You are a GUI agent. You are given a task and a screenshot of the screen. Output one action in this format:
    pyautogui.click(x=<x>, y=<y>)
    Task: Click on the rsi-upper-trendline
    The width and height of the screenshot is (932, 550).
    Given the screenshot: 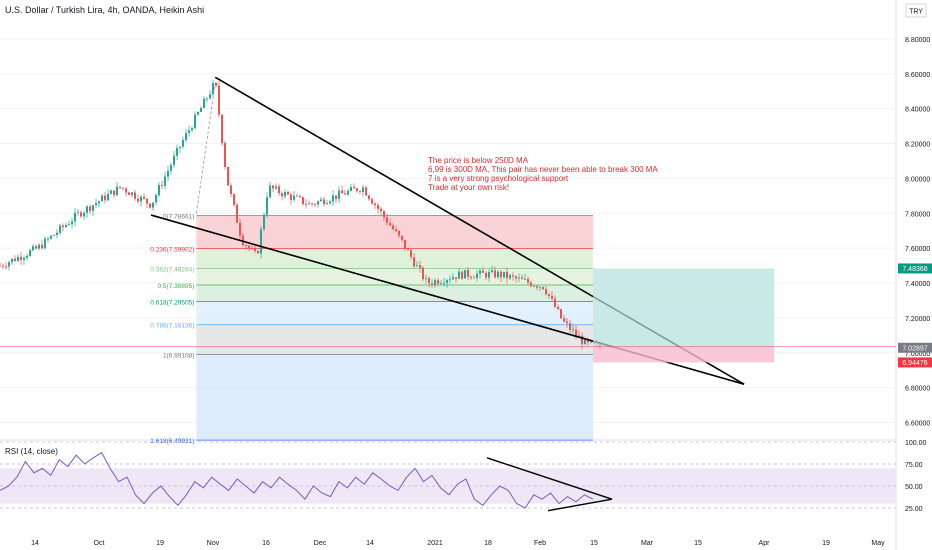 What is the action you would take?
    pyautogui.click(x=549, y=478)
    